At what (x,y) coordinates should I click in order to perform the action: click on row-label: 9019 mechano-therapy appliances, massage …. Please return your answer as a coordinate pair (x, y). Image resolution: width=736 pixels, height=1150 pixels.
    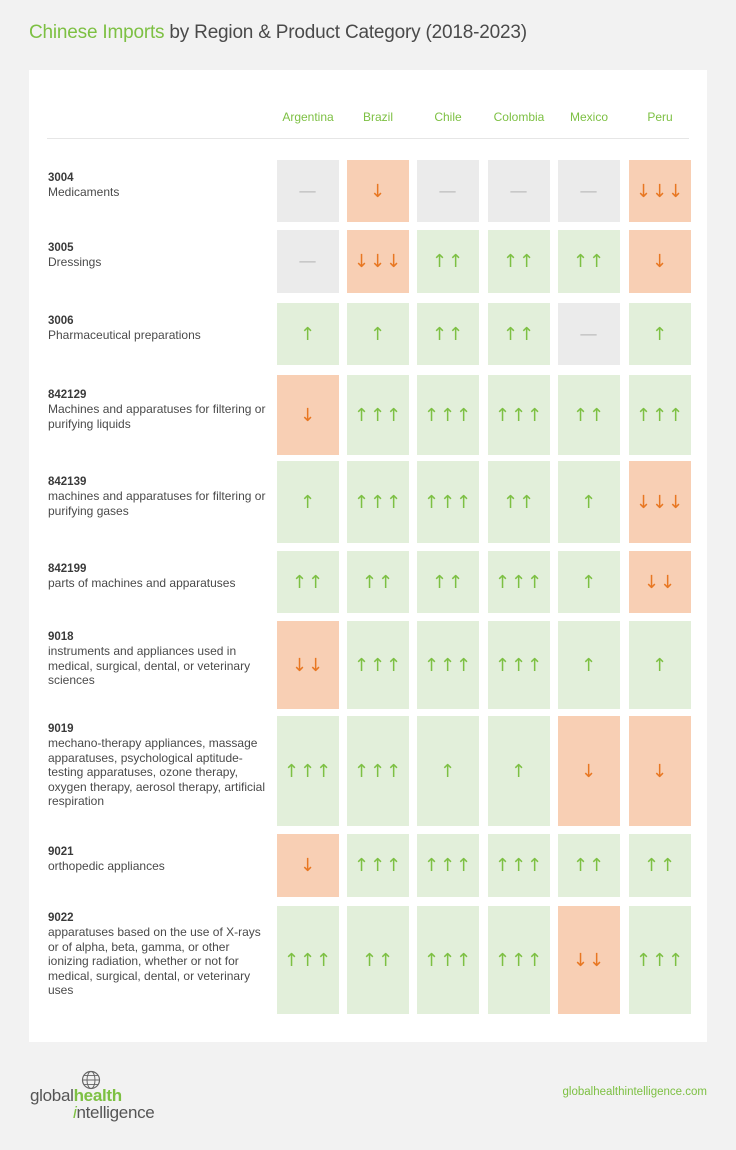
    Looking at the image, I should click on (159, 765).